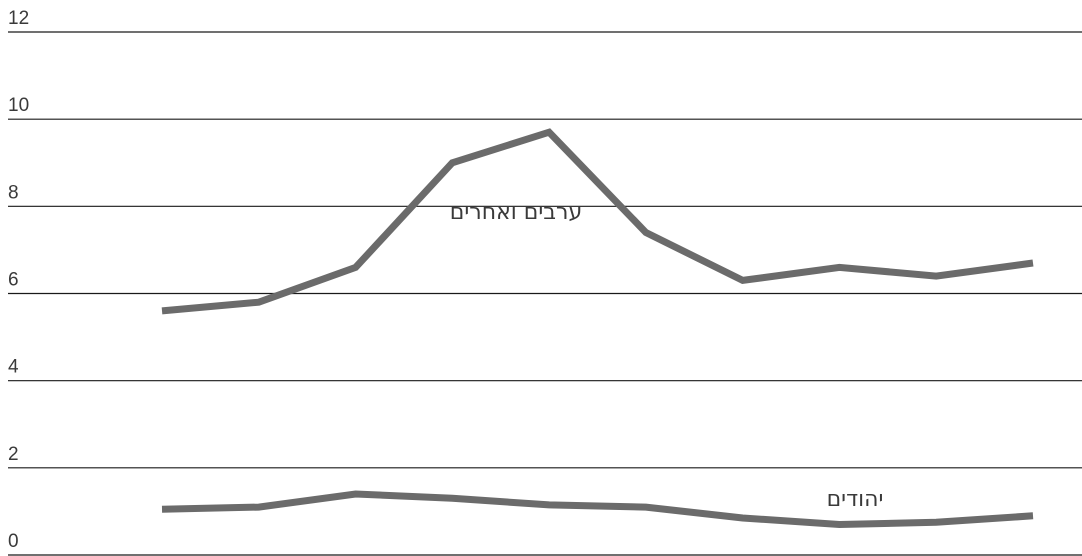  I want to click on y-axis-tick-labels: 0 2 4 6 8 10 12, so click(18, 280).